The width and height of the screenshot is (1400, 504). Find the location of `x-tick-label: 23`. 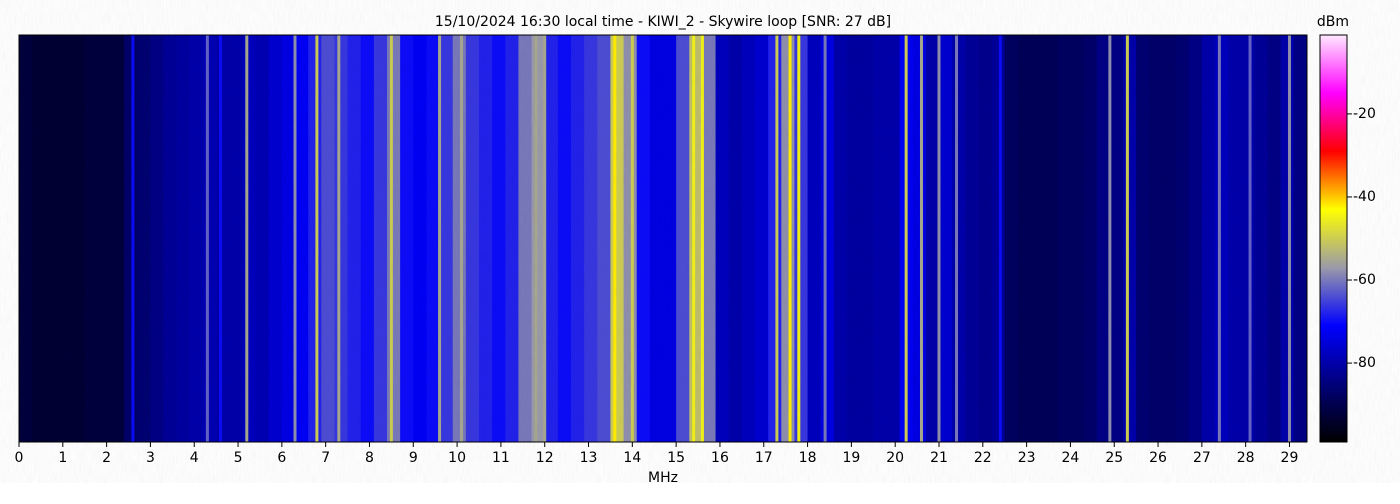

x-tick-label: 23 is located at coordinates (1027, 458).